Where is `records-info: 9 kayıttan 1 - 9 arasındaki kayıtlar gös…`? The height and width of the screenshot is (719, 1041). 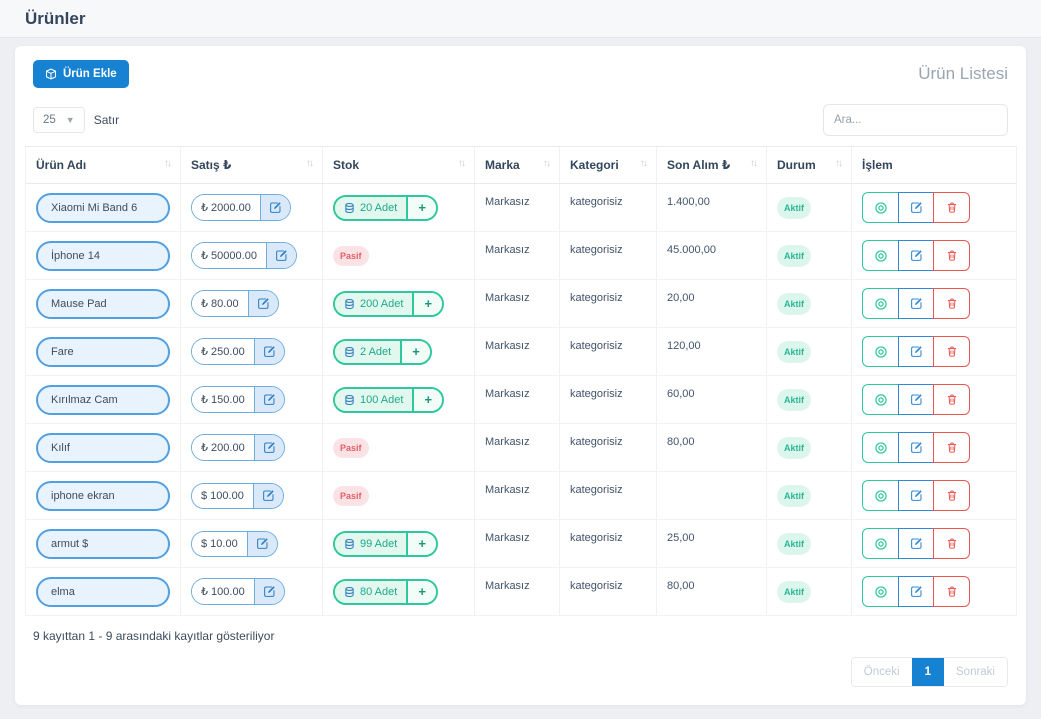 records-info: 9 kayıttan 1 - 9 arasındaki kayıtlar gös… is located at coordinates (154, 636).